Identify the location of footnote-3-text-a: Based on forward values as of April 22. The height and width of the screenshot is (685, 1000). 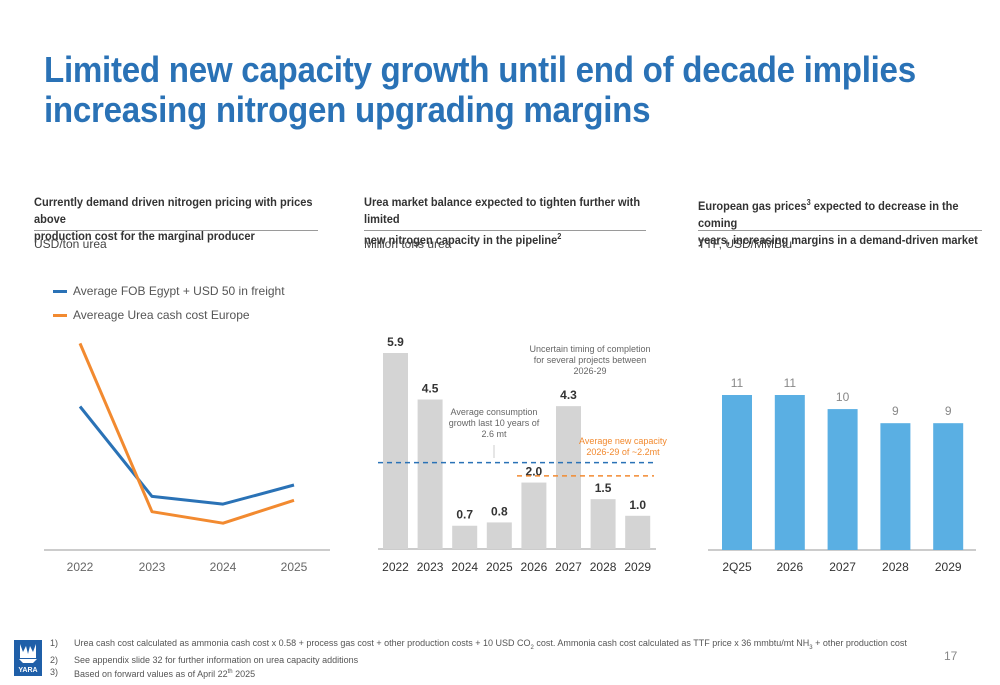
(151, 673).